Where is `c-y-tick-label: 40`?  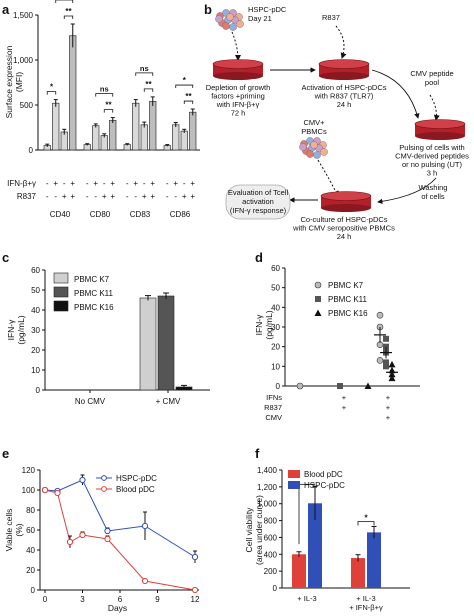
c-y-tick-label: 40 is located at coordinates (35, 310).